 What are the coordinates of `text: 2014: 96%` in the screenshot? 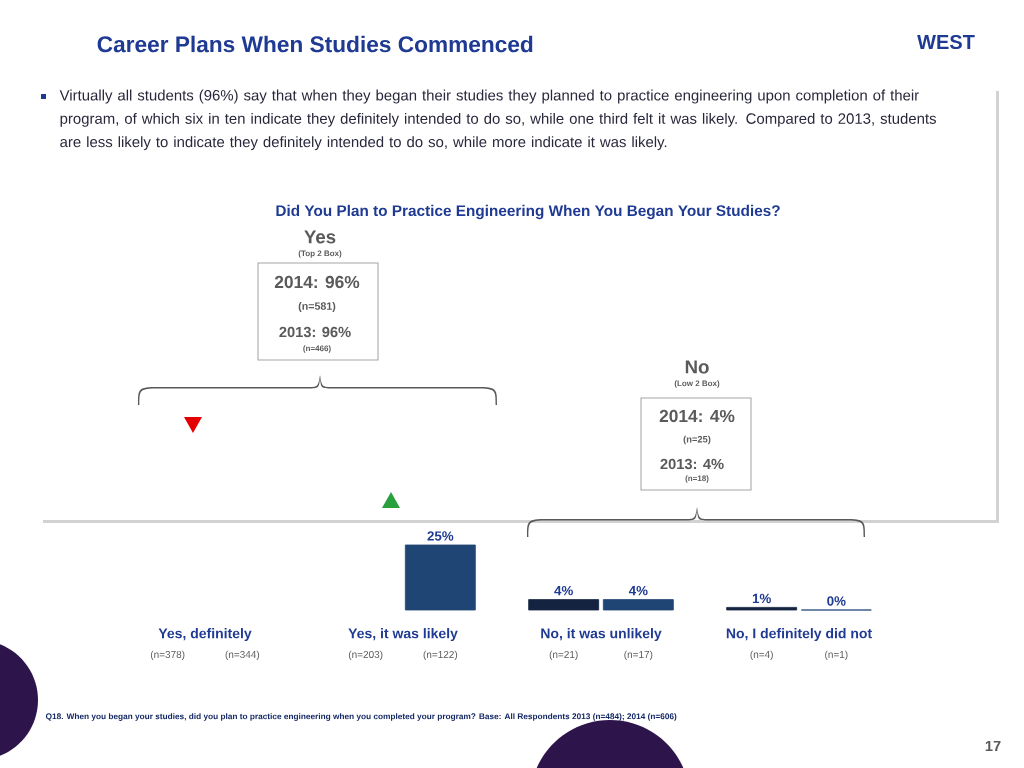 It's located at (317, 282).